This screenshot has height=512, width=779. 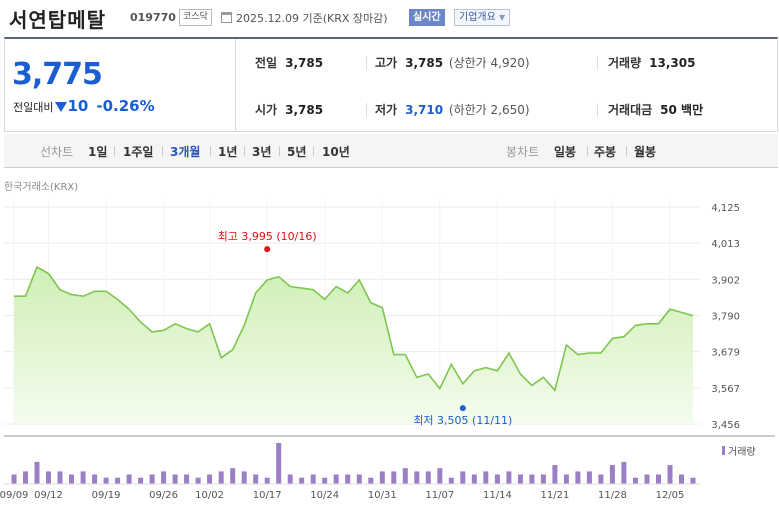 What do you see at coordinates (565, 152) in the screenshot?
I see `tab-daily: 일봉` at bounding box center [565, 152].